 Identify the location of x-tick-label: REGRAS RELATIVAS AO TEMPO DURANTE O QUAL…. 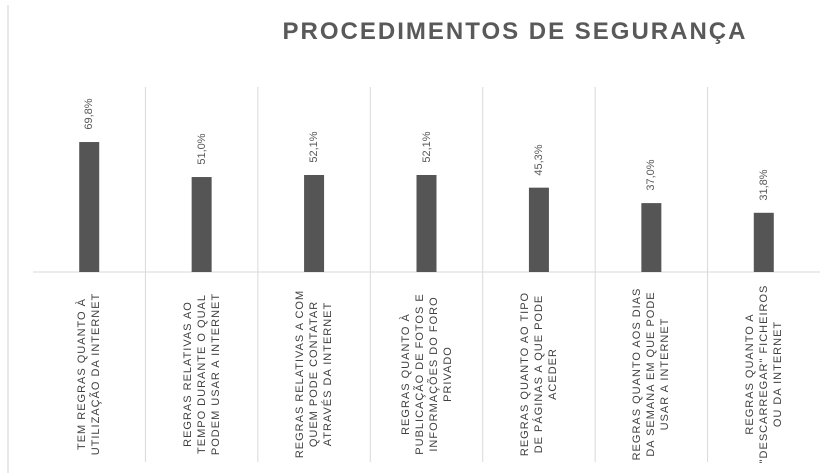
(201, 374).